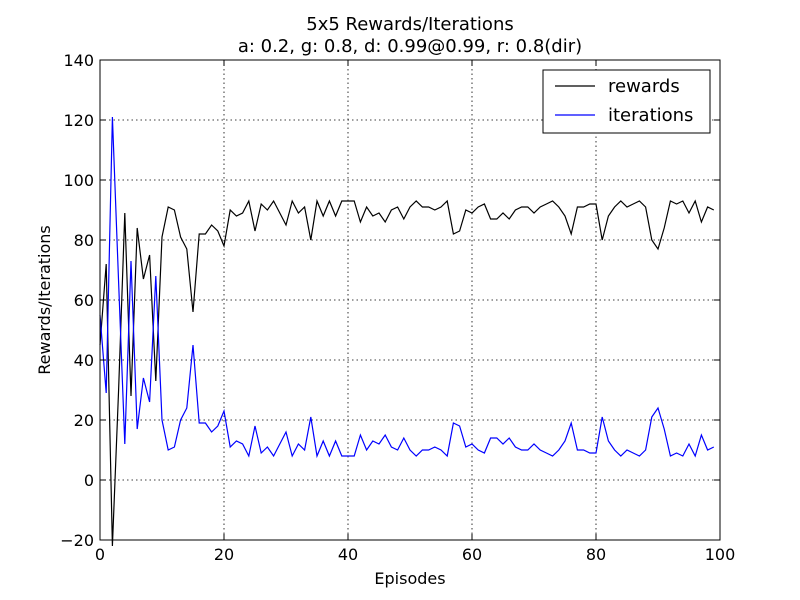 Image resolution: width=800 pixels, height=600 pixels. Describe the element at coordinates (78, 180) in the screenshot. I see `y-tick-label: 100` at that location.